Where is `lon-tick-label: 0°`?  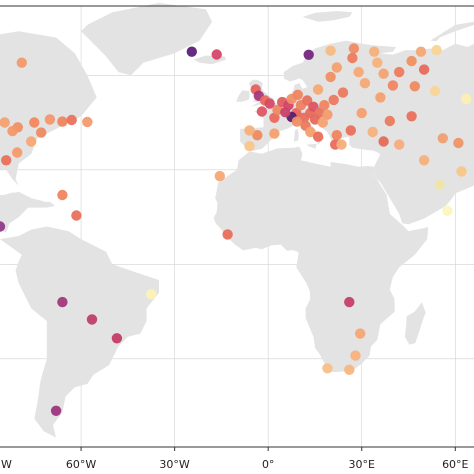
lon-tick-label: 0° is located at coordinates (268, 464).